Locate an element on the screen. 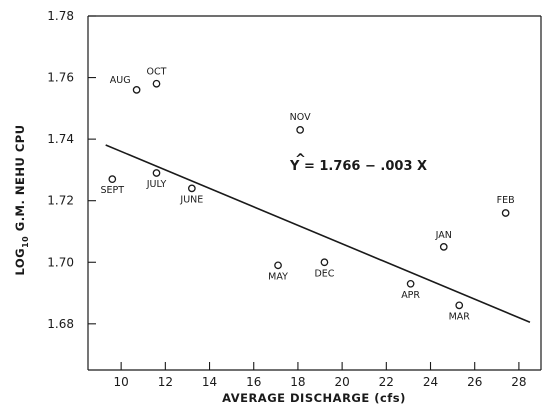 The height and width of the screenshot is (410, 555). x-tick-label: 28 is located at coordinates (518, 382).